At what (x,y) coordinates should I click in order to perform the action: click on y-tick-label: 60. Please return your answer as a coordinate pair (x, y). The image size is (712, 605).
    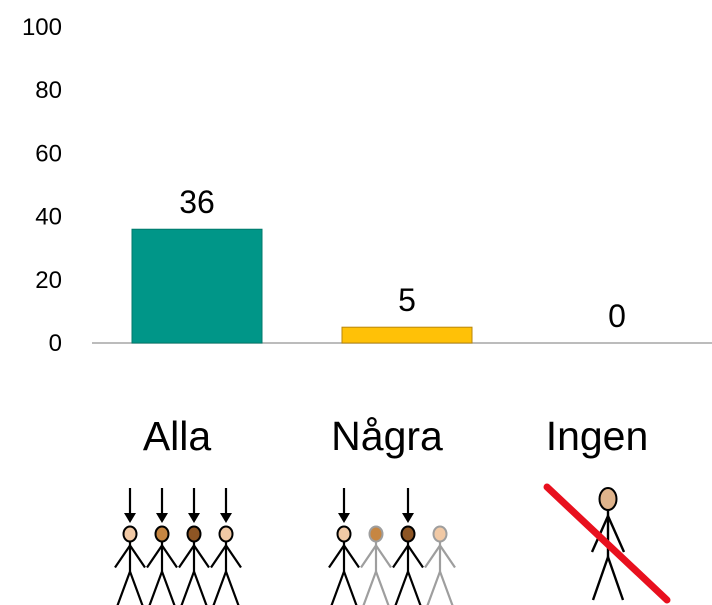
    Looking at the image, I should click on (48, 153).